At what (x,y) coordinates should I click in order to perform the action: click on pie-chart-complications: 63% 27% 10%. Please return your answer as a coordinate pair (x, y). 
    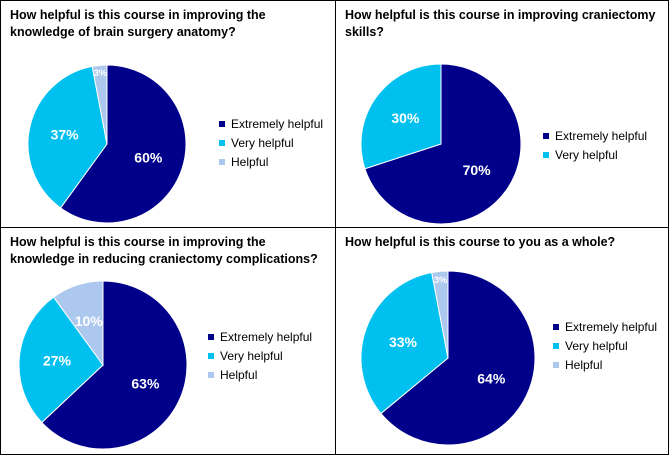
    Looking at the image, I should click on (103, 365).